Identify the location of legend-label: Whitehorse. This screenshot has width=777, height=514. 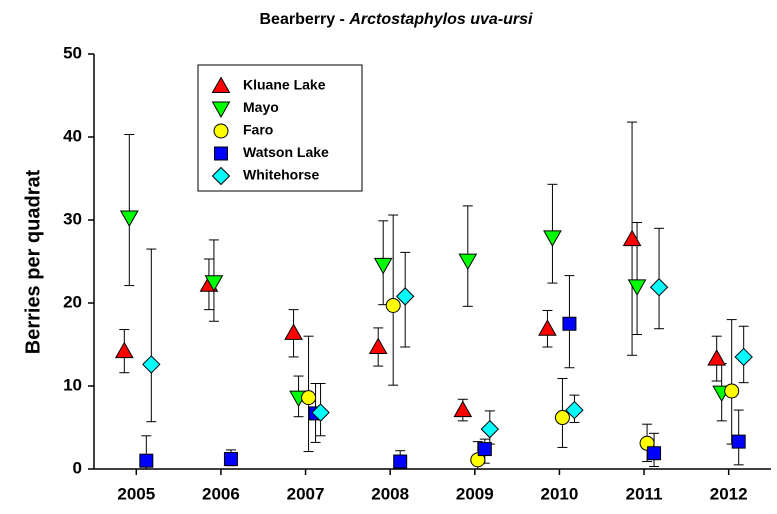
(281, 175).